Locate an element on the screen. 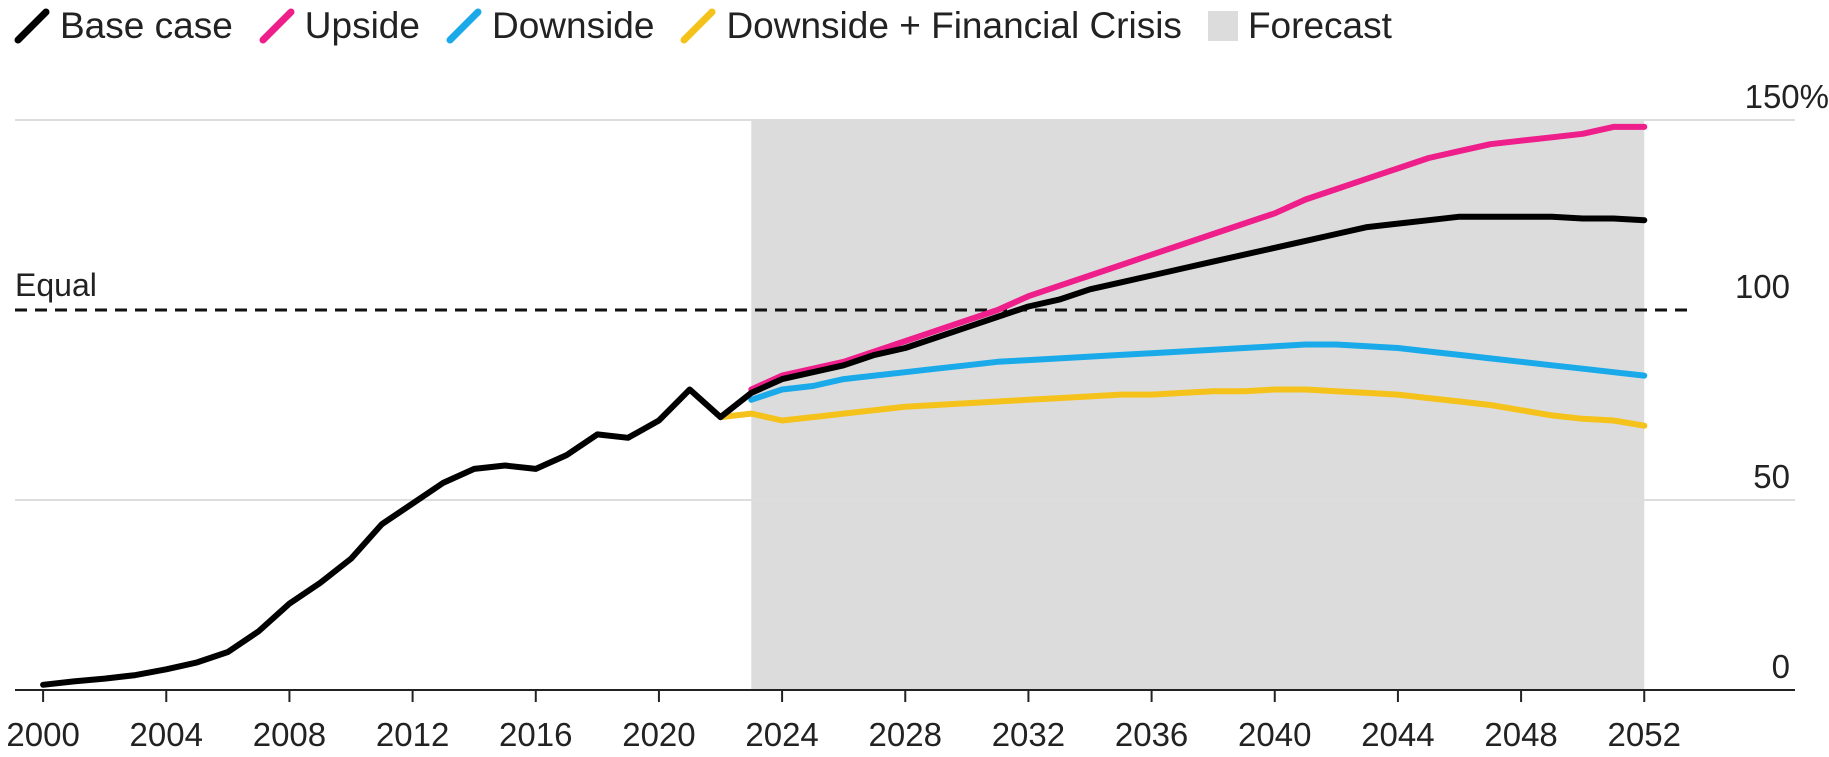 Image resolution: width=1829 pixels, height=757 pixels. legend-label-crisis: Downside + Financial Crisis is located at coordinates (954, 25).